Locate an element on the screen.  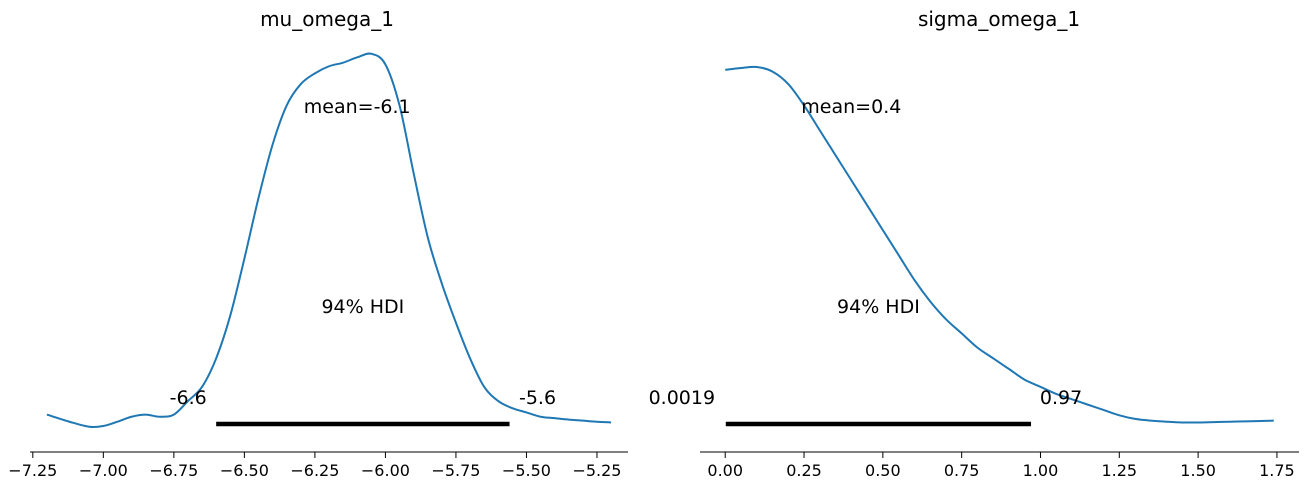
x-tick-label: 1.75 is located at coordinates (1277, 470).